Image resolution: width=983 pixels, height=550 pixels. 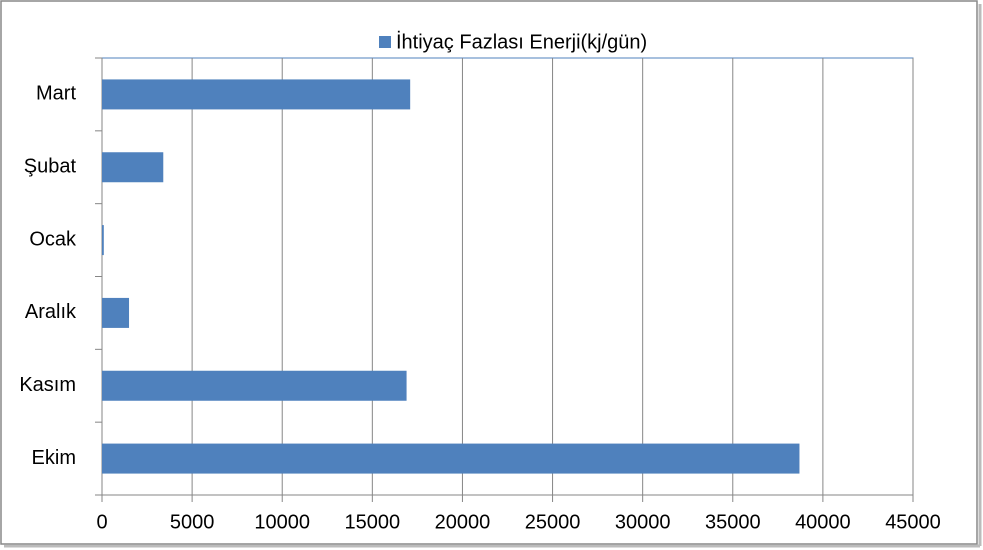 I want to click on legend-label: İhtiyaç Fazlası Enerji(kj/gün), so click(x=521, y=41).